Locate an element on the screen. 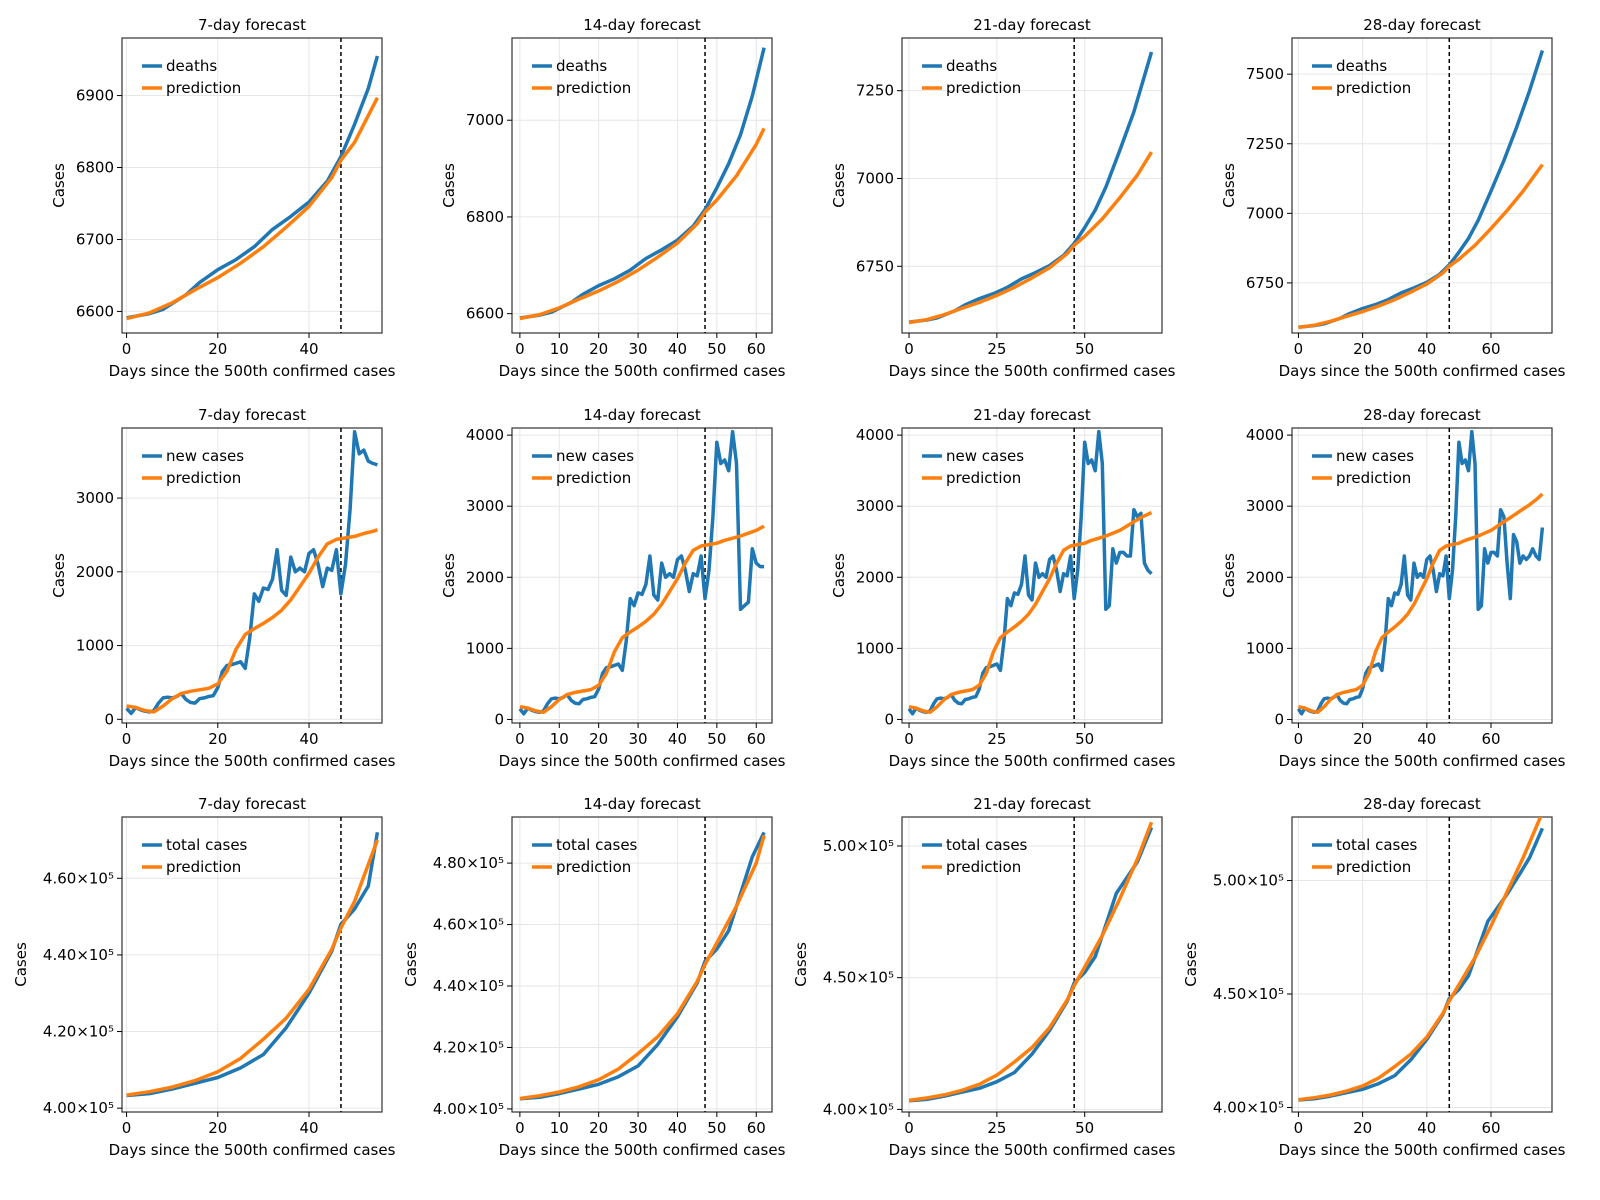  y-tick-label: 7250 is located at coordinates (1265, 144).